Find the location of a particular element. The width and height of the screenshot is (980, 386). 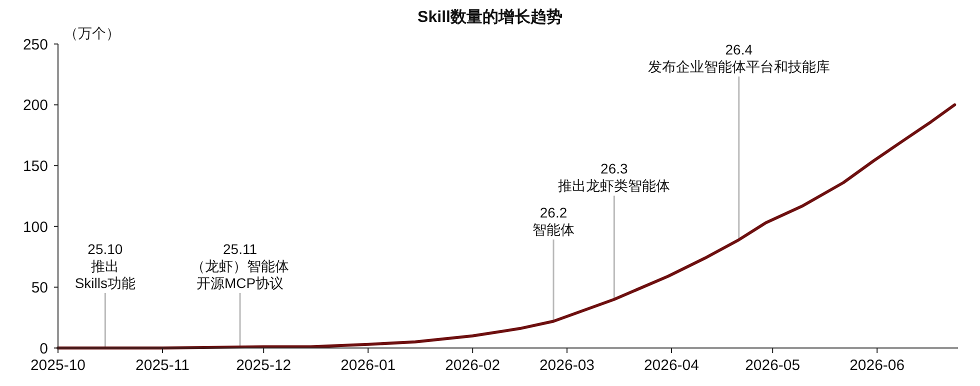

y-tick-label: 250 is located at coordinates (35, 45).